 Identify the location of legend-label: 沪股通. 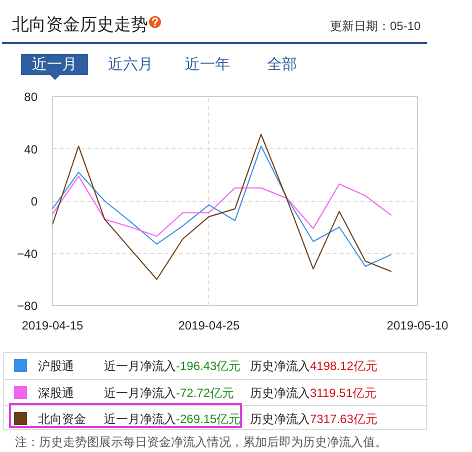
(56, 366).